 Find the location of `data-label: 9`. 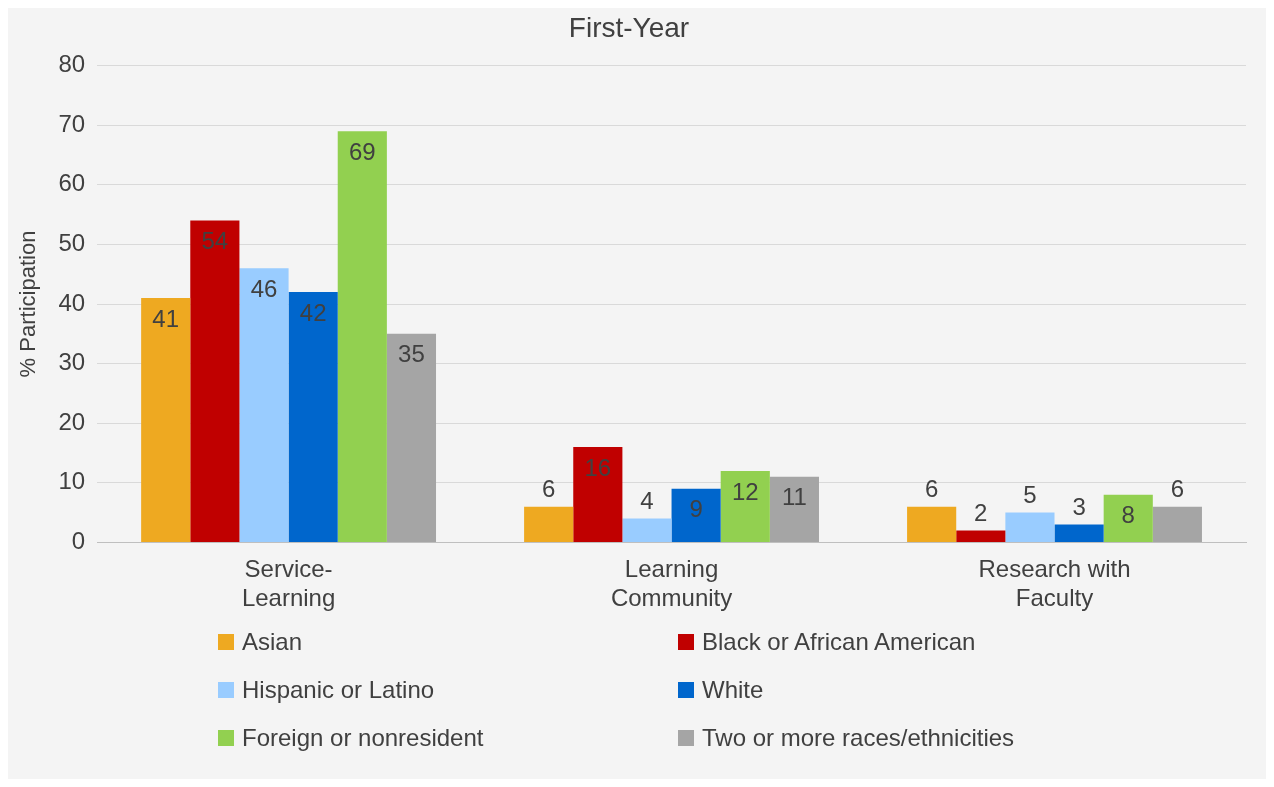

data-label: 9 is located at coordinates (696, 509).